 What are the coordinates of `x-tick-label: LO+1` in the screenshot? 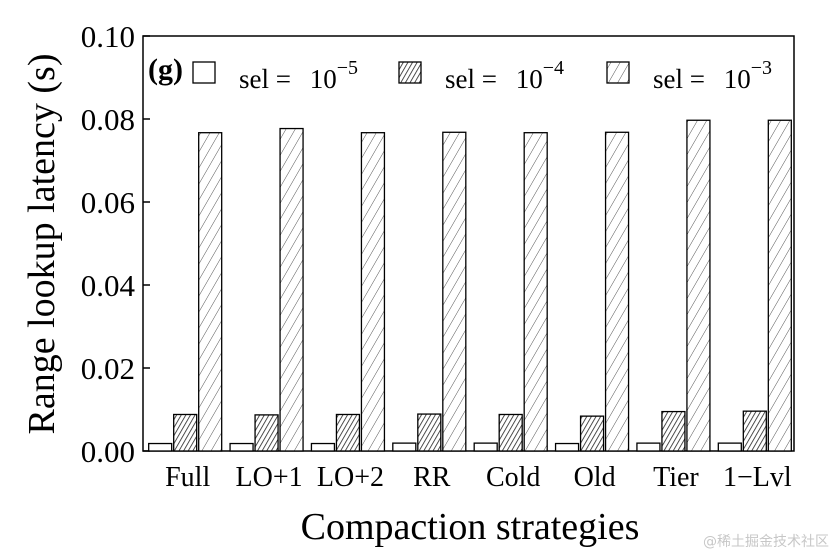 It's located at (269, 477).